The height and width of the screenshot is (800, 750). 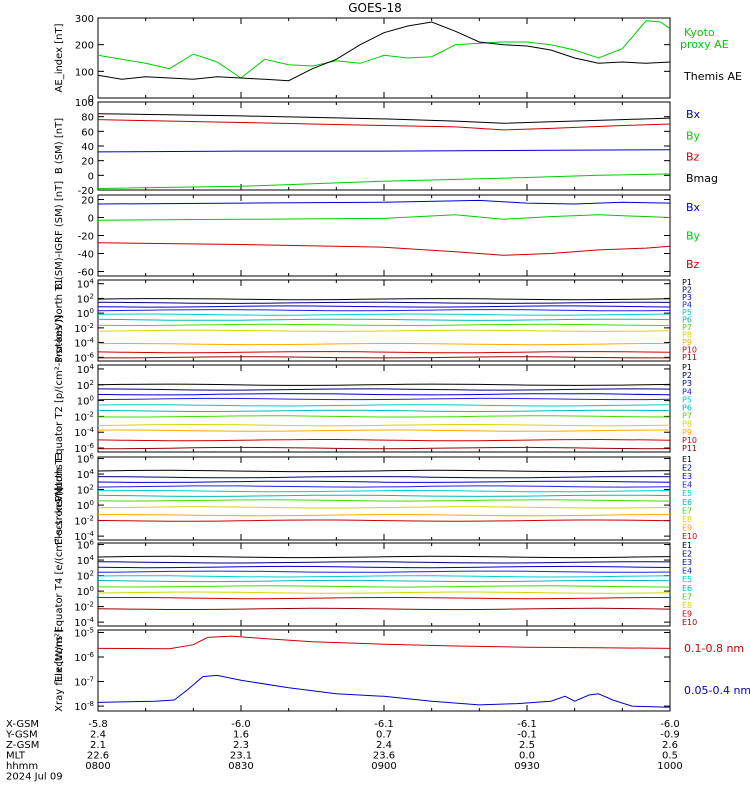 What do you see at coordinates (693, 135) in the screenshot?
I see `legend-entry: By` at bounding box center [693, 135].